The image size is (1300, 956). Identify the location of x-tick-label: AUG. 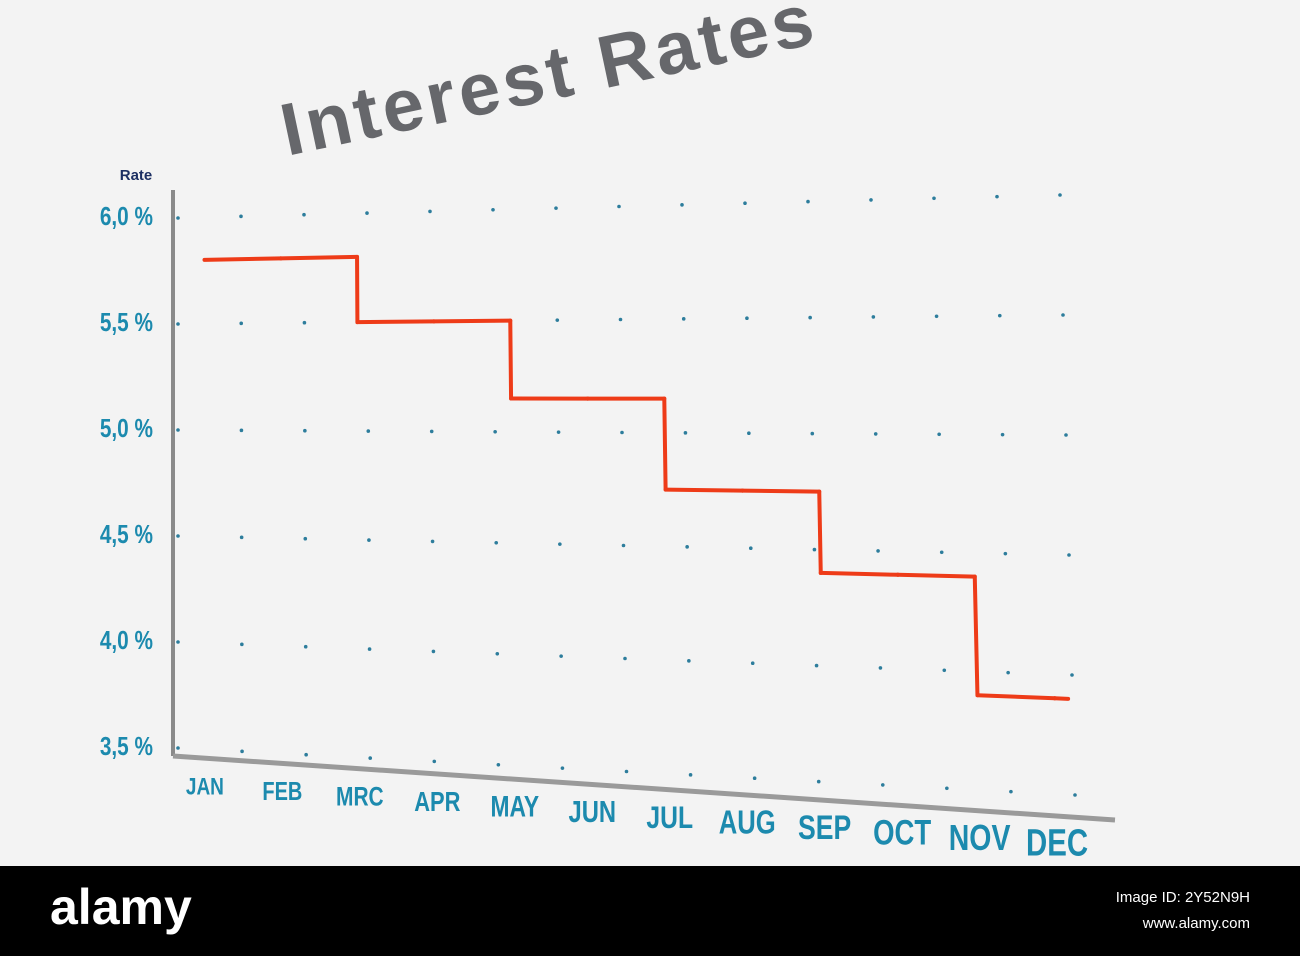
(747, 822).